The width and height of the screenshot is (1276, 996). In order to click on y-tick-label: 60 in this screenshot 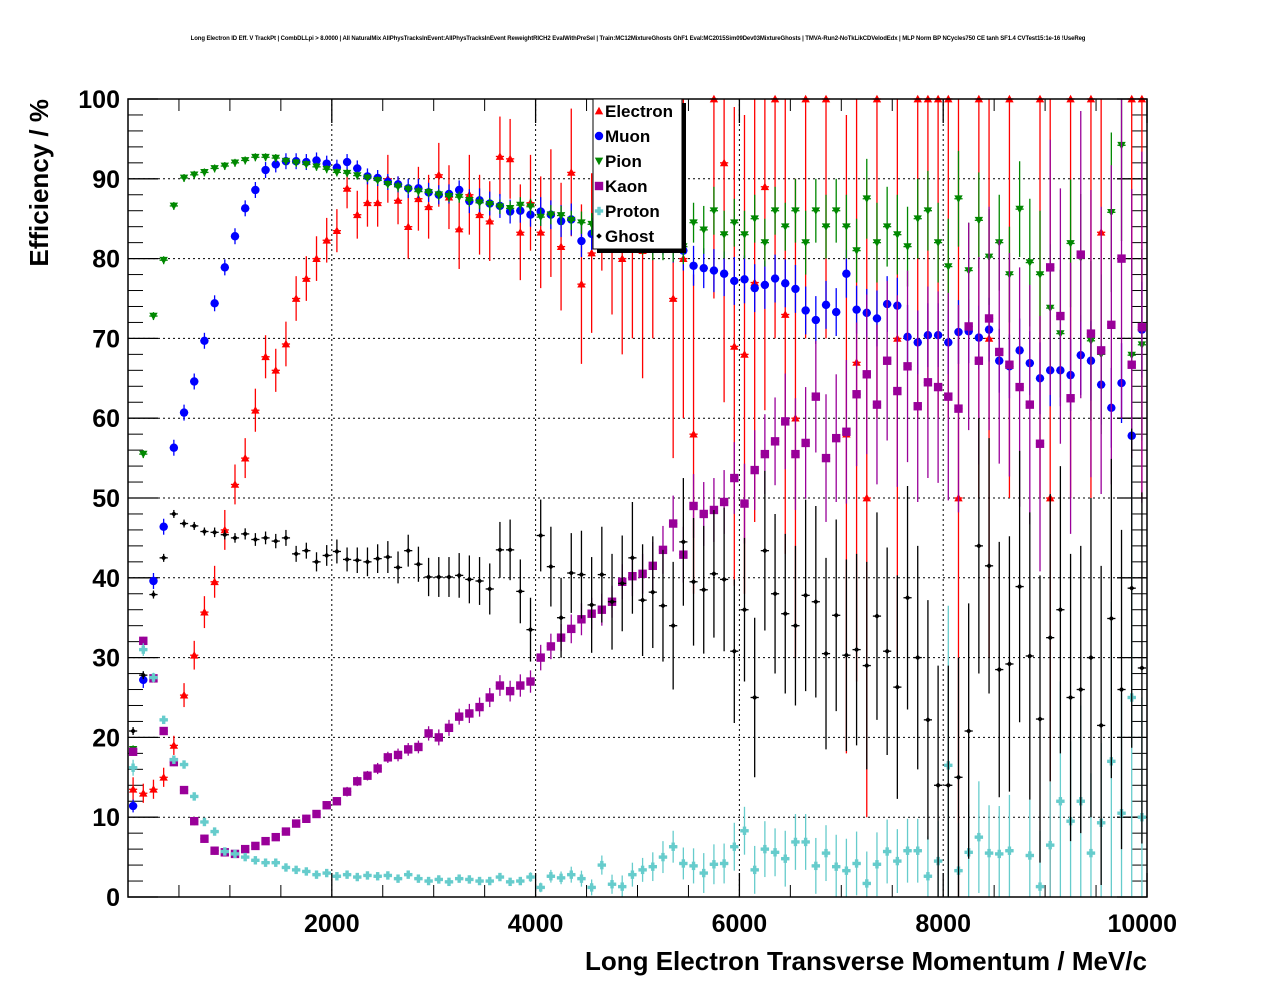, I will do `click(106, 419)`.